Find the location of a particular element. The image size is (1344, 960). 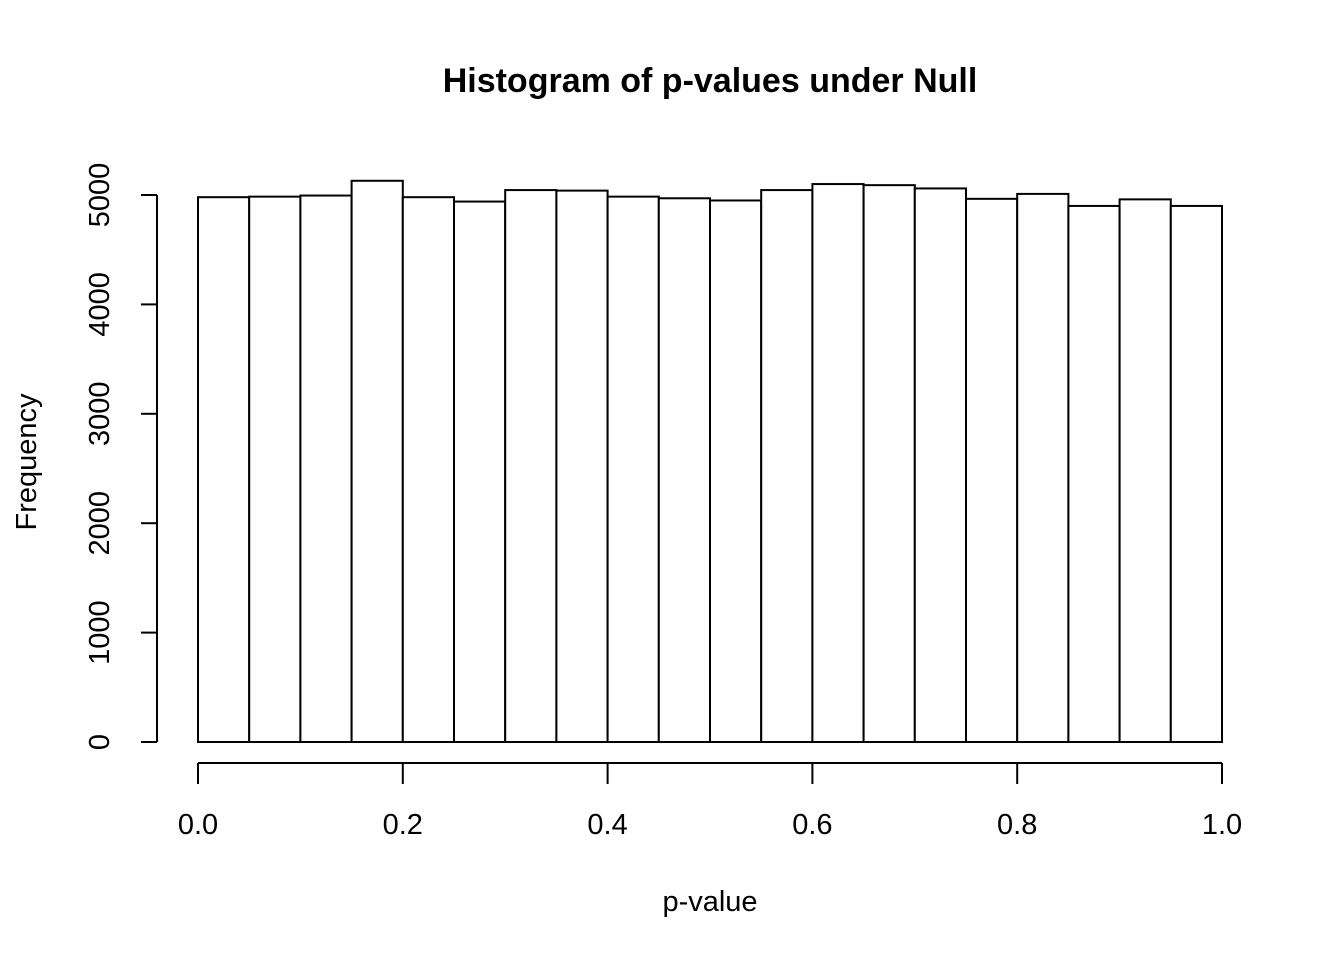

y-axis: 0 1000 2000 3000 4000 5000 is located at coordinates (121, 456).